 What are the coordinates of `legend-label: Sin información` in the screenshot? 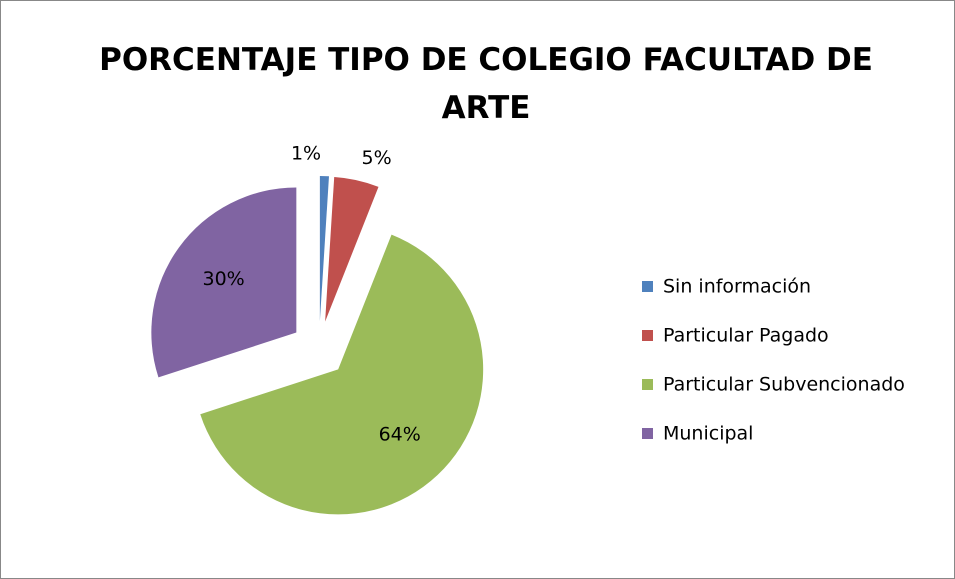 It's located at (737, 287).